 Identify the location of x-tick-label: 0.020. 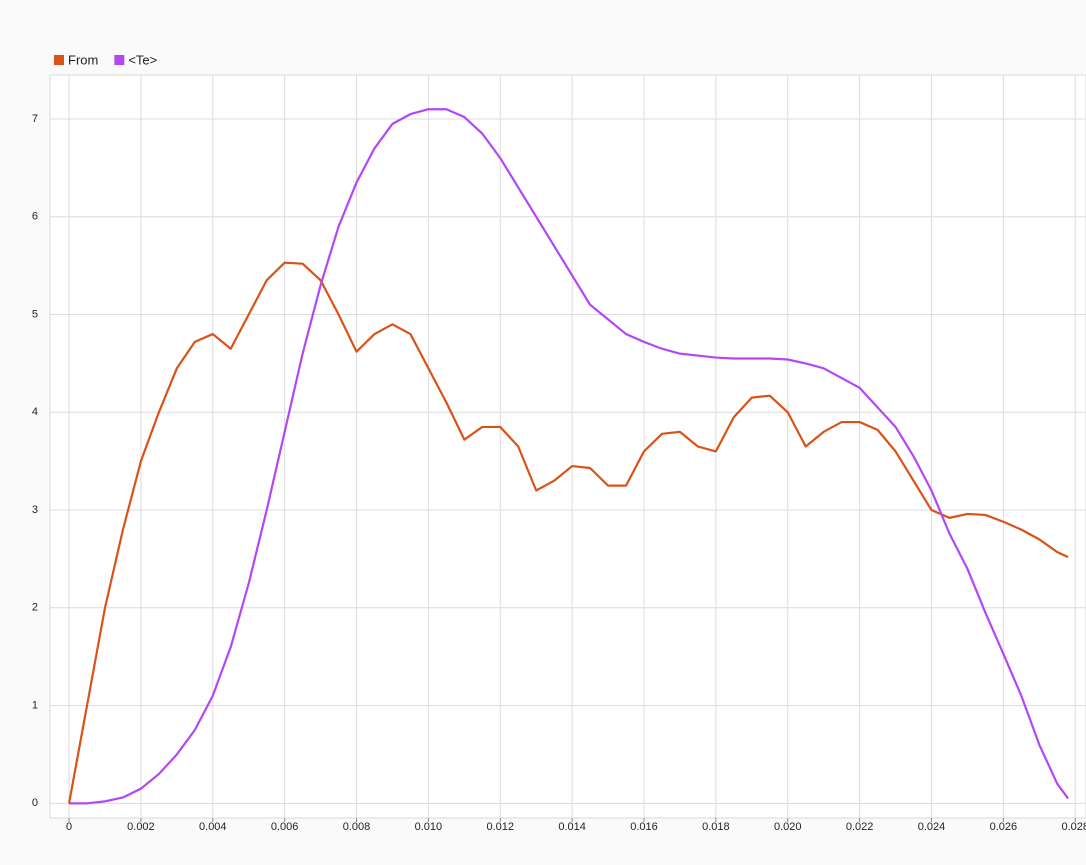
(788, 827).